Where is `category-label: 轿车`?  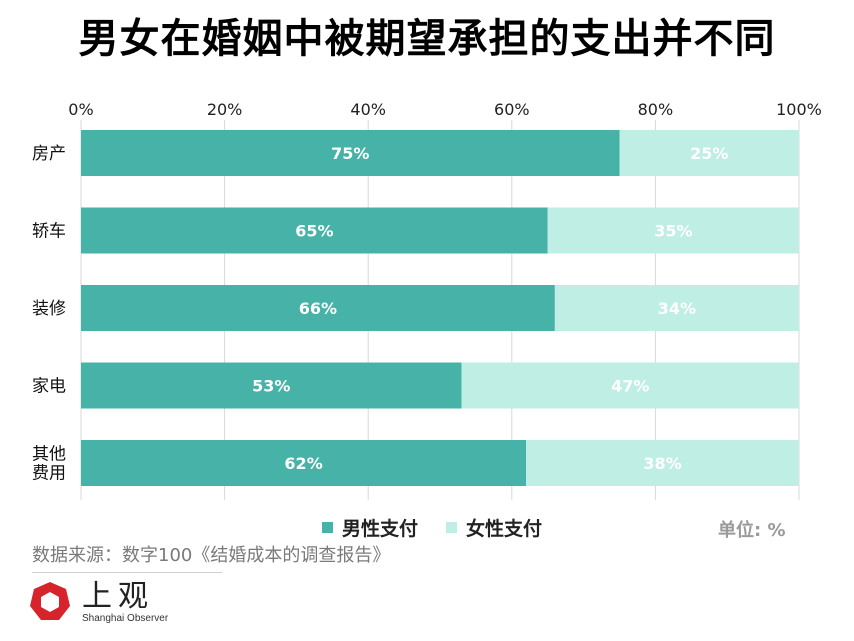
category-label: 轿车 is located at coordinates (49, 232).